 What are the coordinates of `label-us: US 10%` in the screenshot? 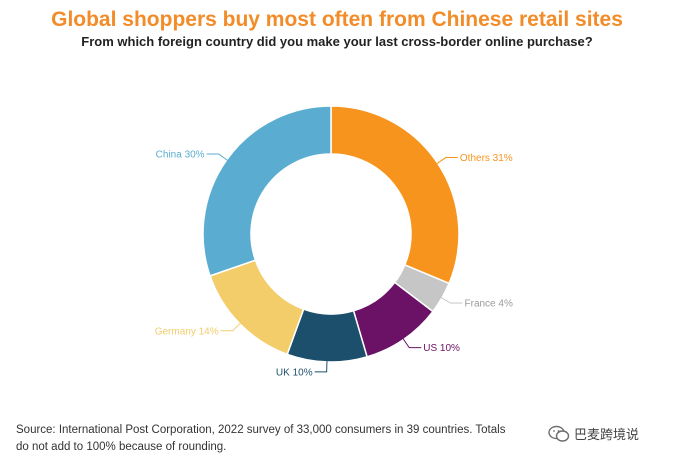 It's located at (441, 348).